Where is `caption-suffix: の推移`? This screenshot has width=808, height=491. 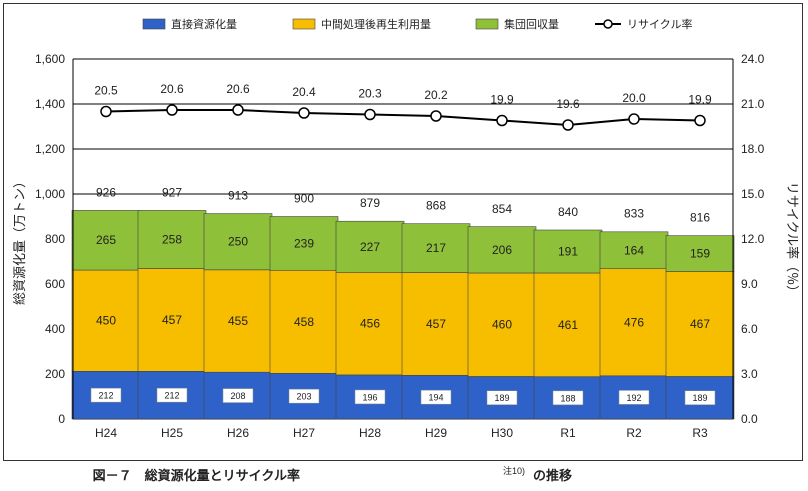 caption-suffix: の推移 is located at coordinates (552, 476).